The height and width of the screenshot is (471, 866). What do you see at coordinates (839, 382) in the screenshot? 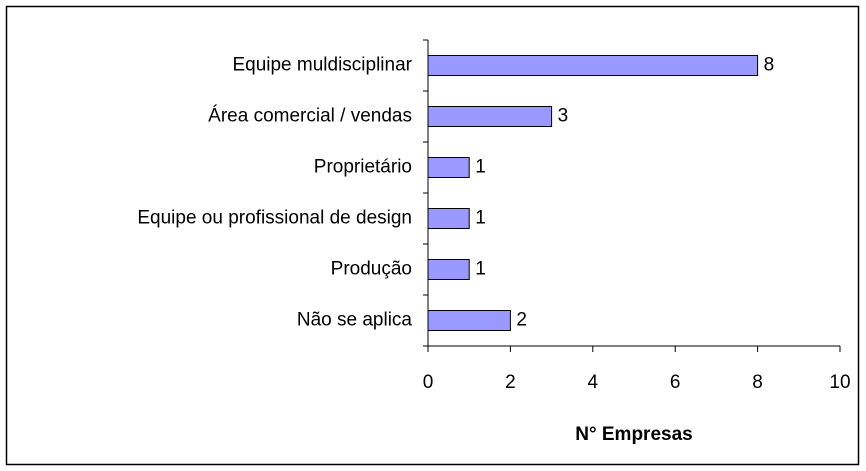
I see `x-tick-label: 10` at bounding box center [839, 382].